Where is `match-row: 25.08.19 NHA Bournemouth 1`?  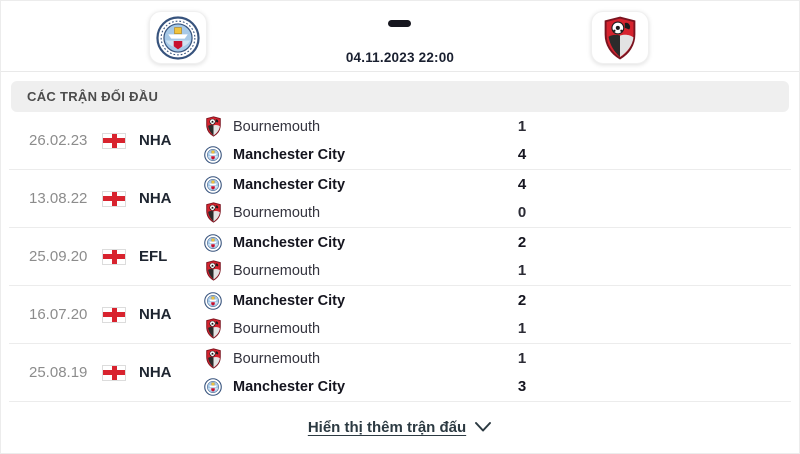 match-row: 25.08.19 NHA Bournemouth 1 is located at coordinates (400, 373).